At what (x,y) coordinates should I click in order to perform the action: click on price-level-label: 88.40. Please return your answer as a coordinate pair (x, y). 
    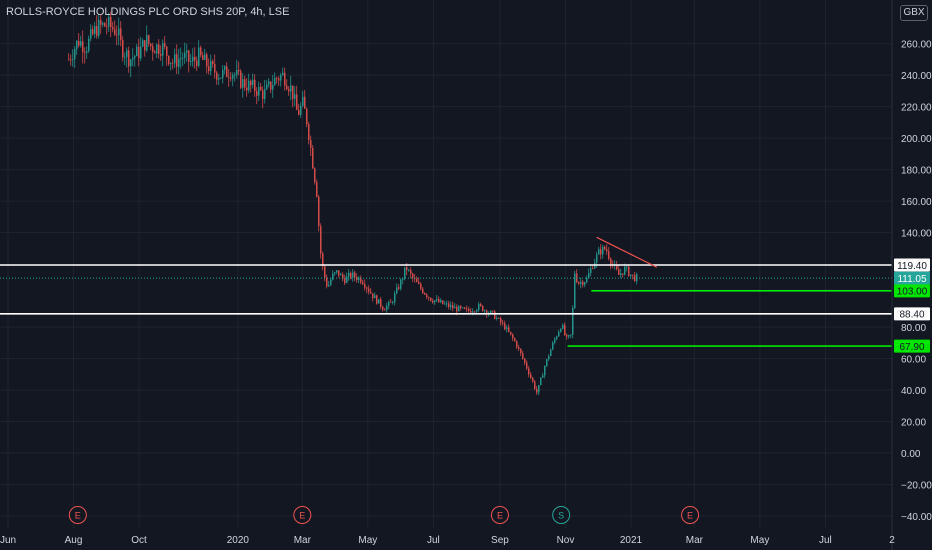
    Looking at the image, I should click on (911, 315).